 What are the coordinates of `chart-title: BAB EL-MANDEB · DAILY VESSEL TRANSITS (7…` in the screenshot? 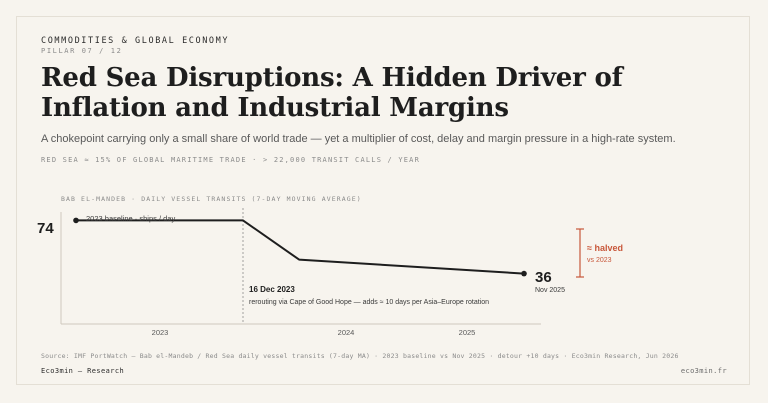 It's located at (211, 199).